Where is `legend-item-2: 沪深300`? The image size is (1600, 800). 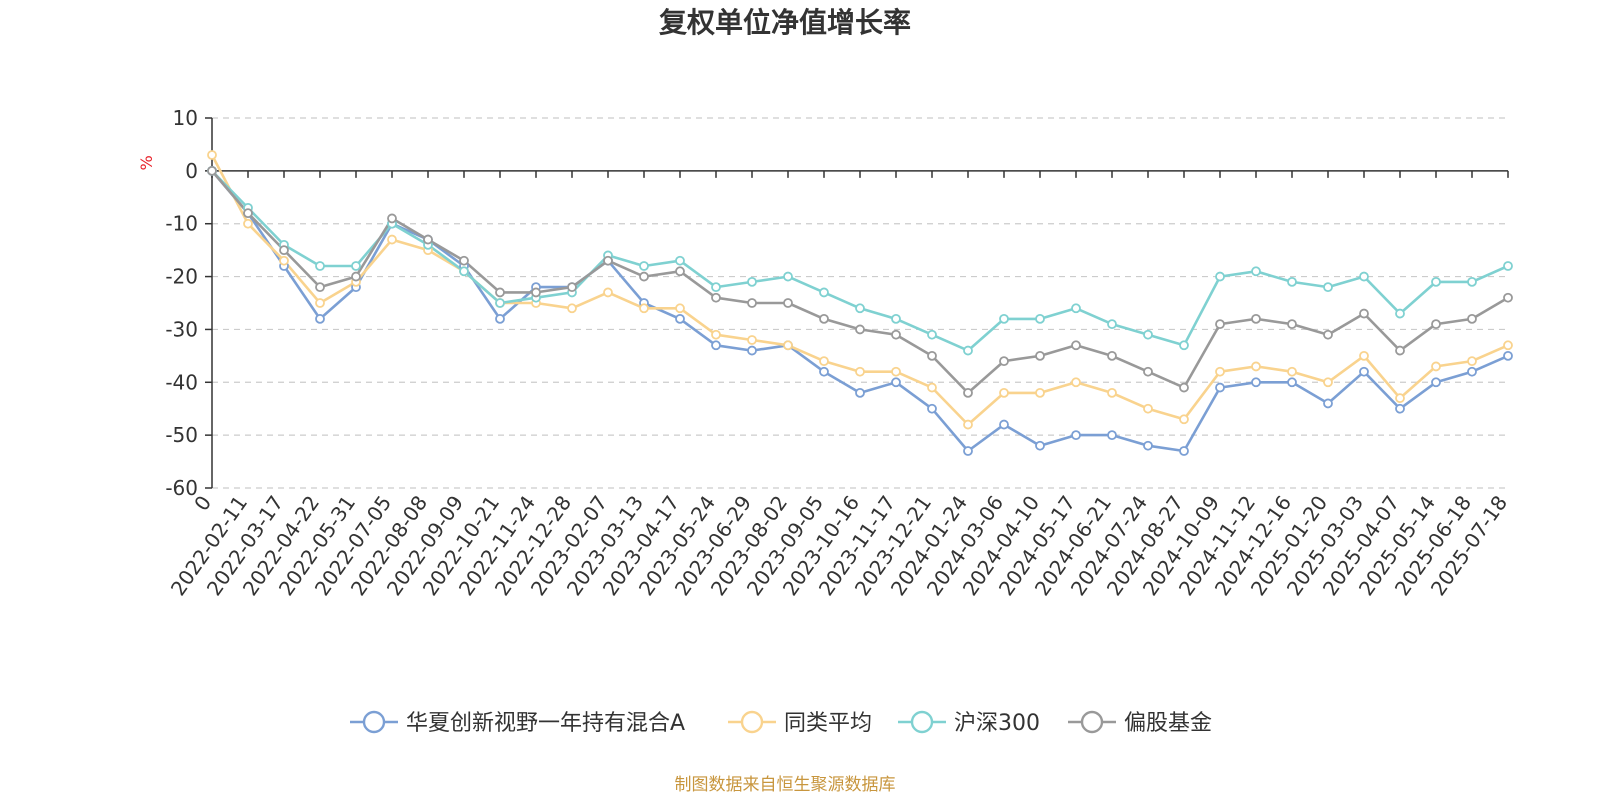 legend-item-2: 沪深300 is located at coordinates (969, 723).